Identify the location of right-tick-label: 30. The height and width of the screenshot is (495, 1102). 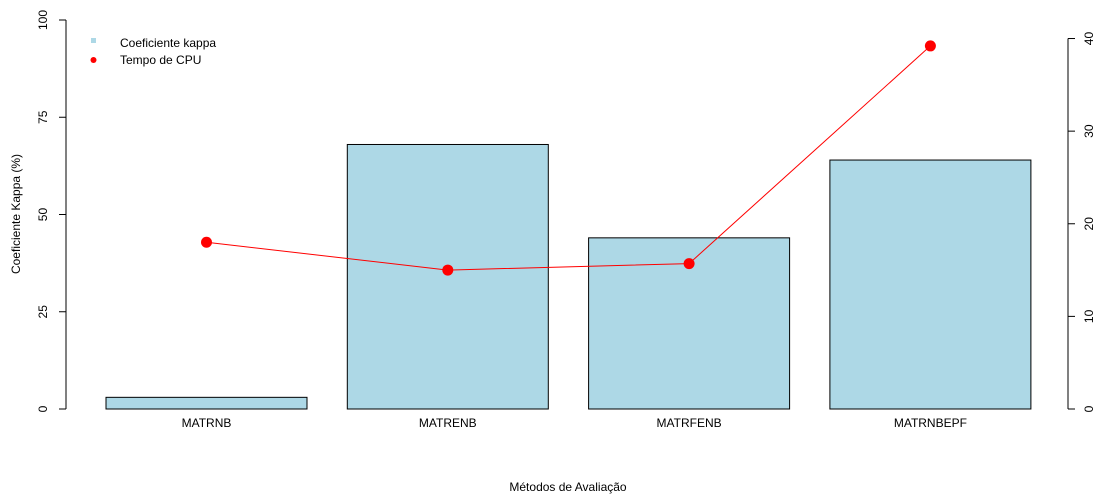
(1089, 131).